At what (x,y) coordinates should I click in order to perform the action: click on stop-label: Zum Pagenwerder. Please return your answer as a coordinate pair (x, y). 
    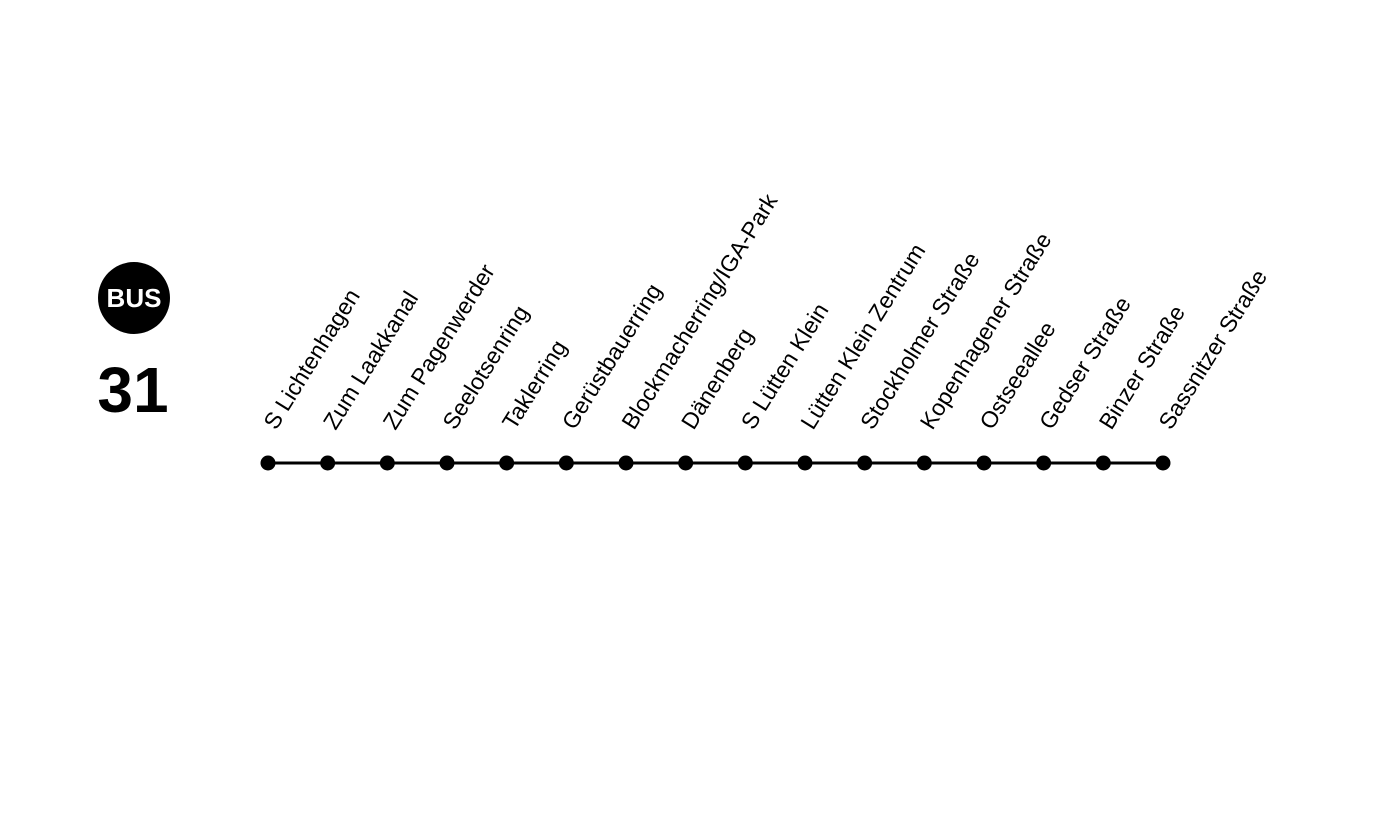
    Looking at the image, I should click on (439, 346).